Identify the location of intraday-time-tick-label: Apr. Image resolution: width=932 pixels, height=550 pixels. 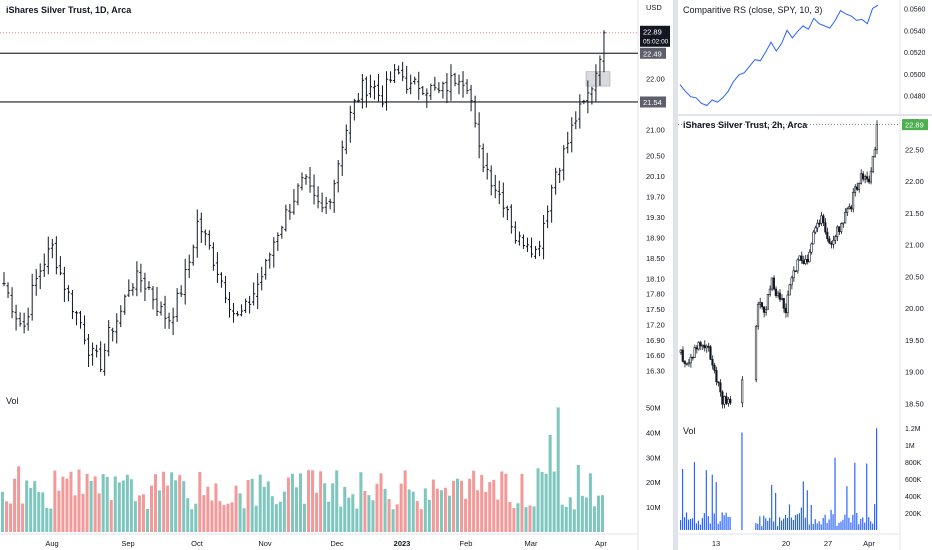
(869, 543).